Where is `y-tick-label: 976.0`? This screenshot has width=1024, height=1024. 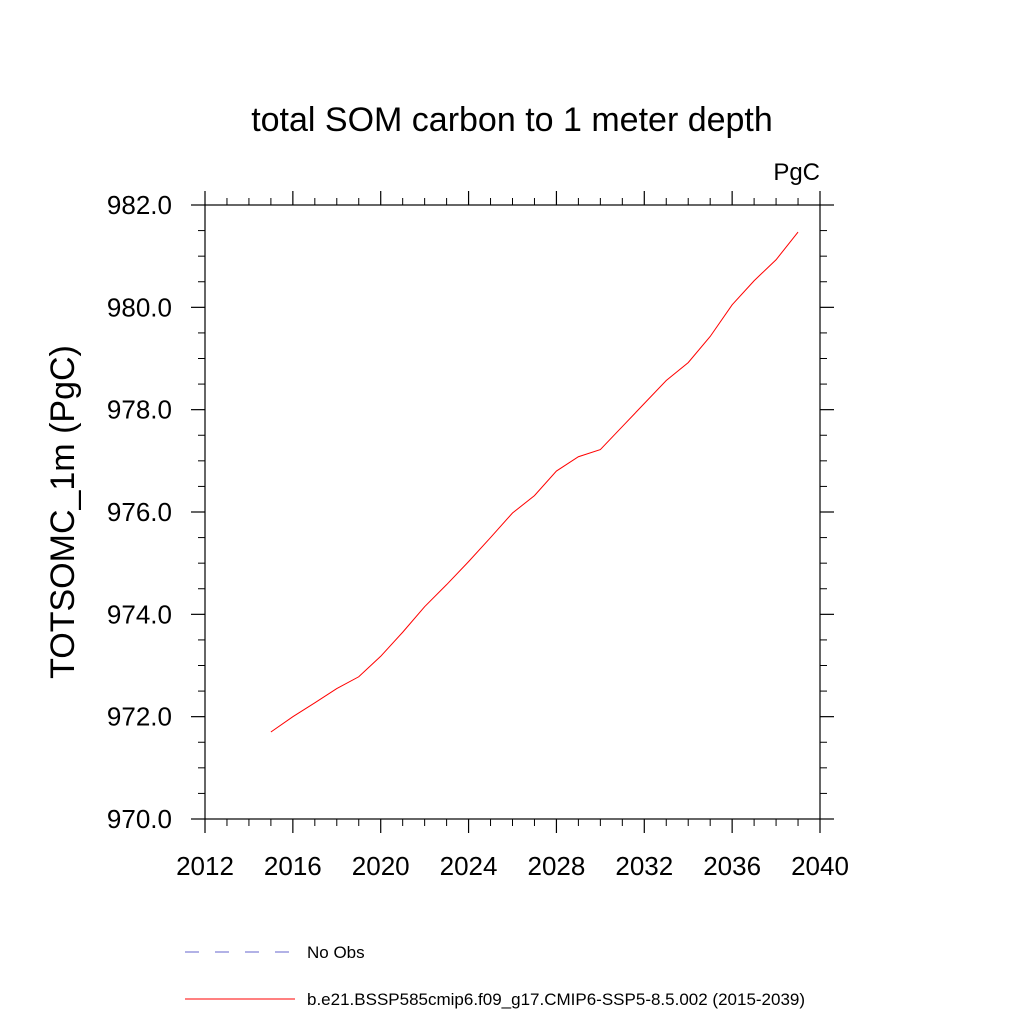 y-tick-label: 976.0 is located at coordinates (139, 512).